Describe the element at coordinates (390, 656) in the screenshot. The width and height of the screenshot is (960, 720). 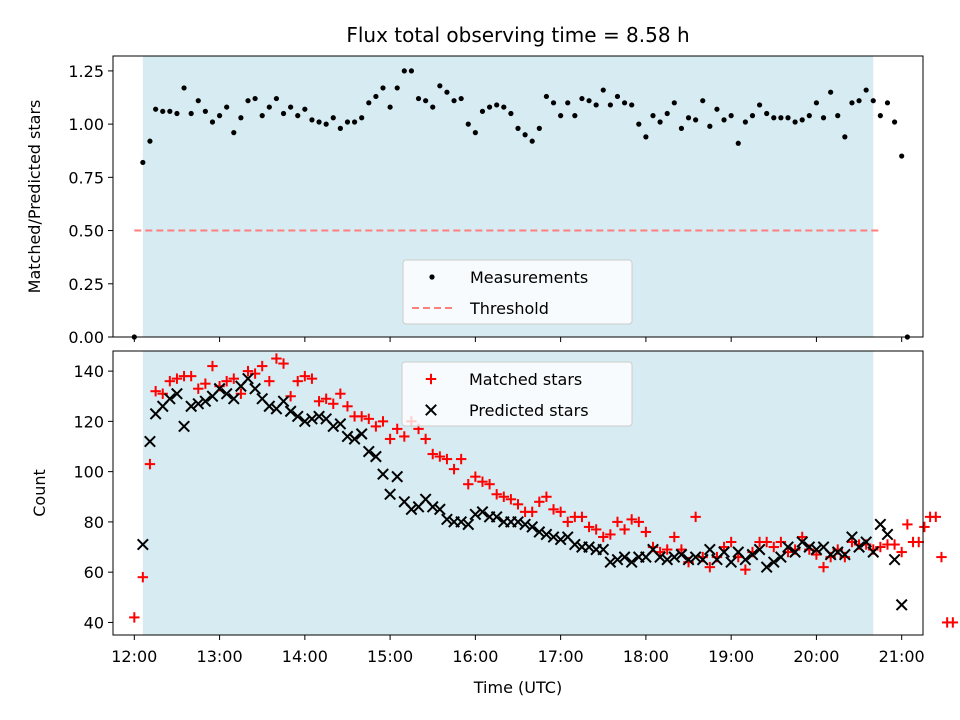
I see `x-tick-label: 15:00` at that location.